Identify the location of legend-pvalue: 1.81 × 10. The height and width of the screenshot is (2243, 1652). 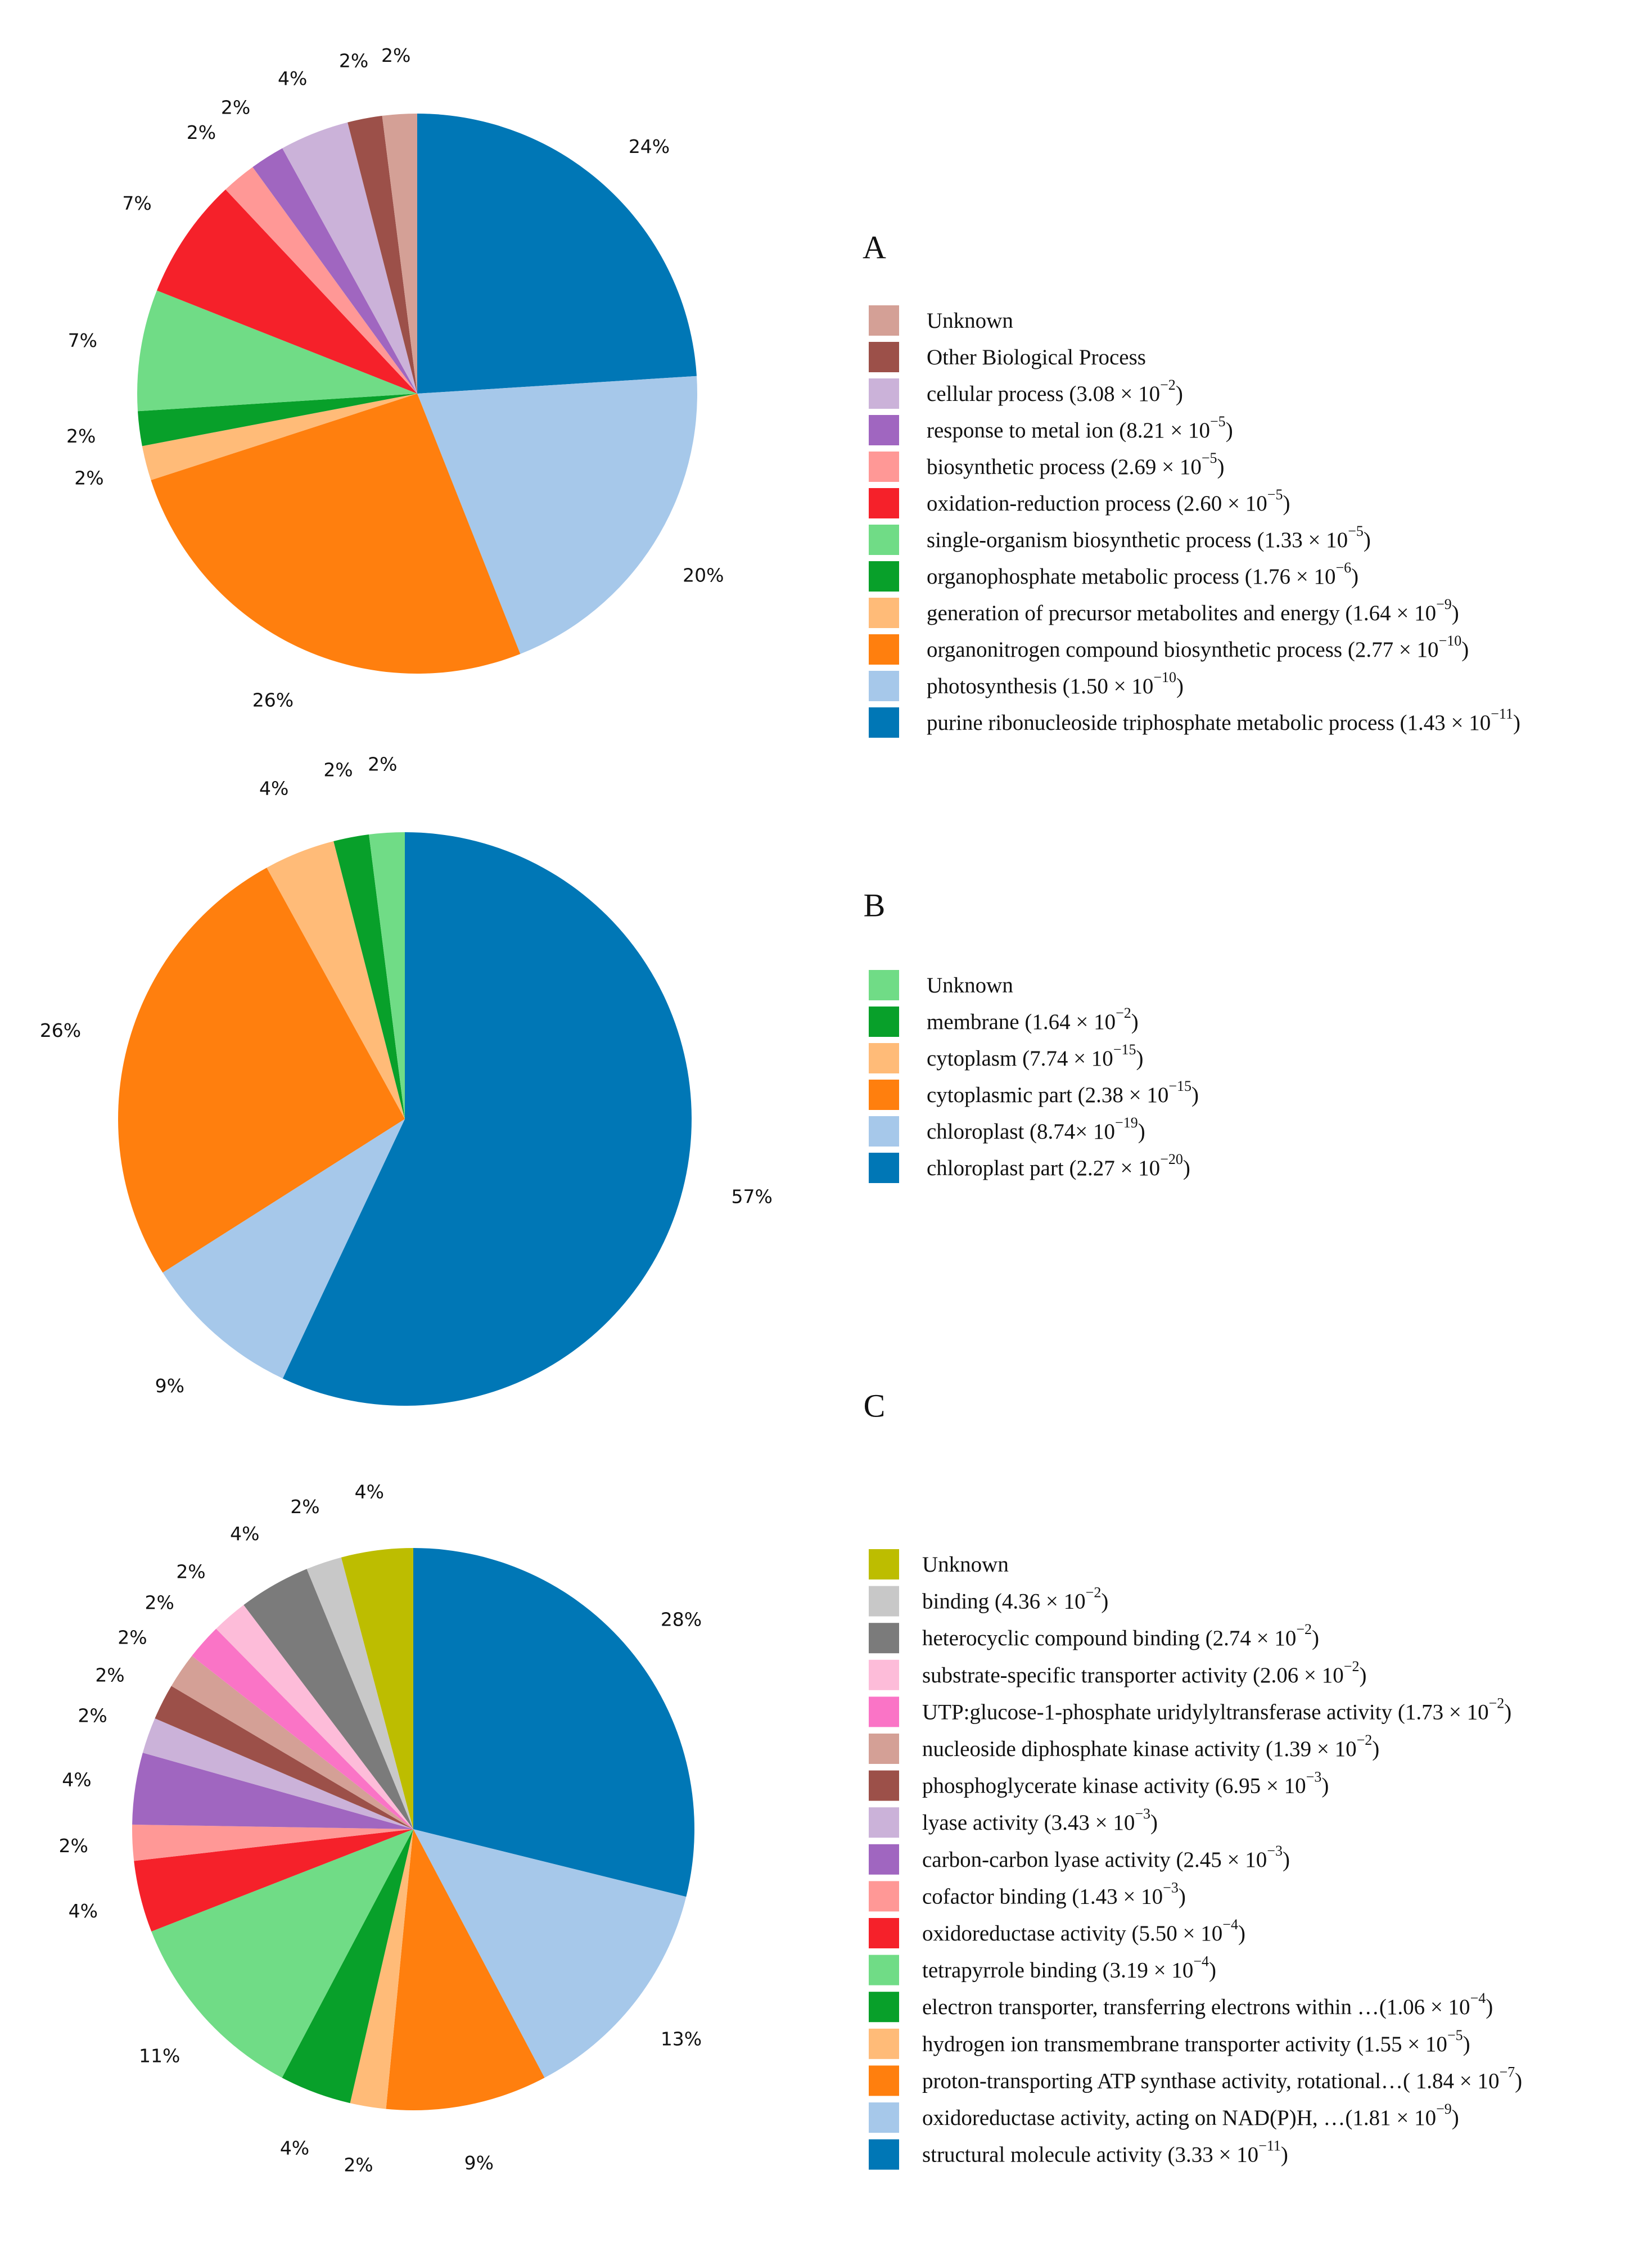
(1394, 2118).